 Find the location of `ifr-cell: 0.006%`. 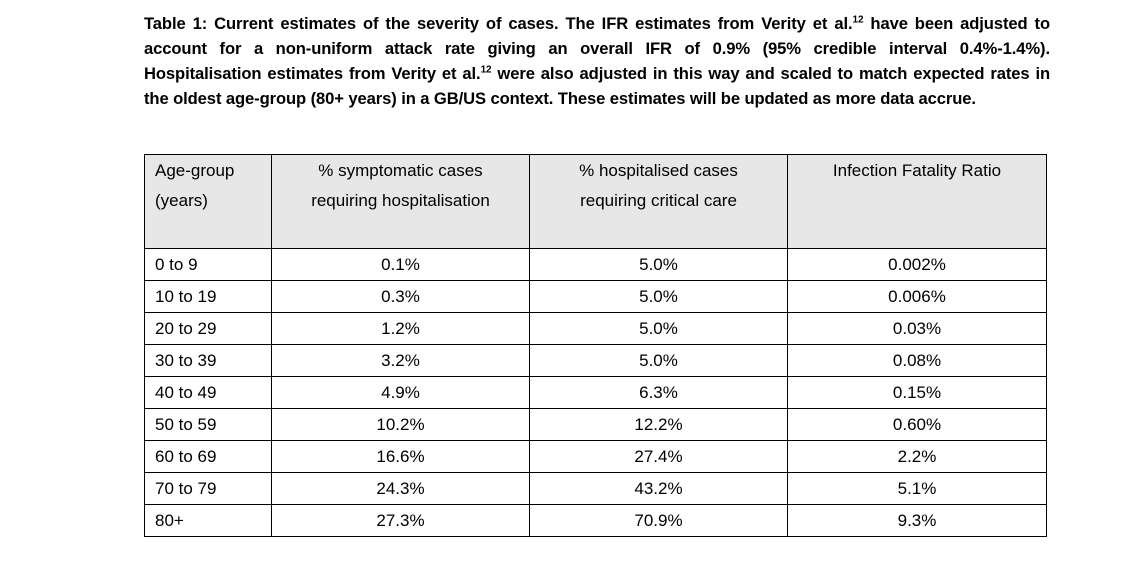

ifr-cell: 0.006% is located at coordinates (917, 296).